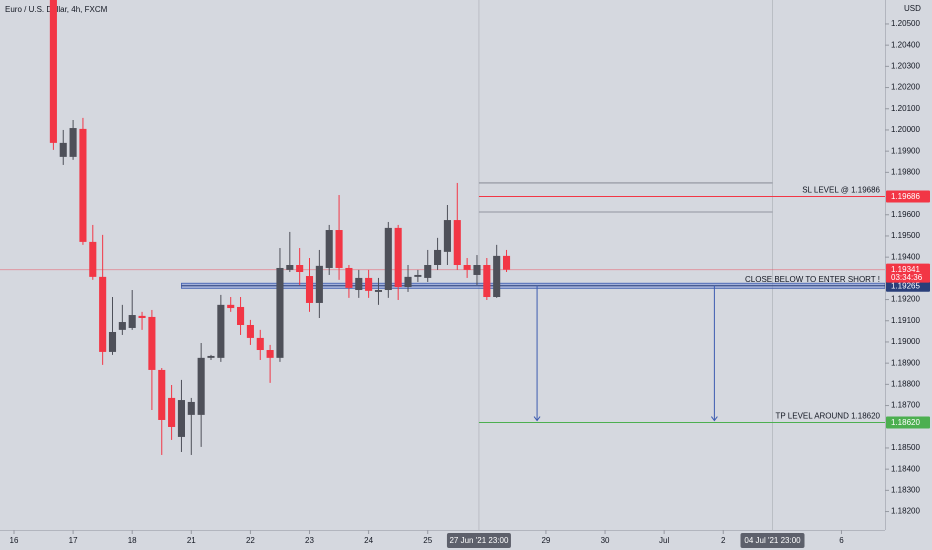 The image size is (932, 550). What do you see at coordinates (905, 405) in the screenshot?
I see `y-tick-label: 1.18700` at bounding box center [905, 405].